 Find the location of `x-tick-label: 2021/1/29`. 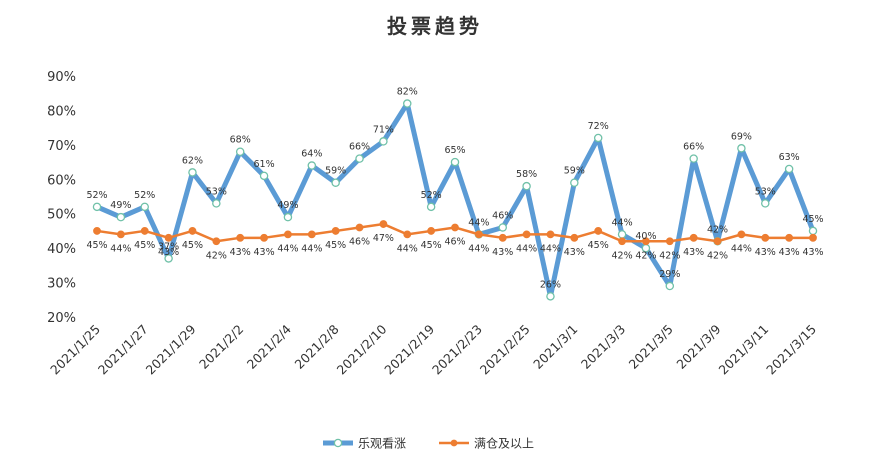

x-tick-label: 2021/1/29 is located at coordinates (171, 349).